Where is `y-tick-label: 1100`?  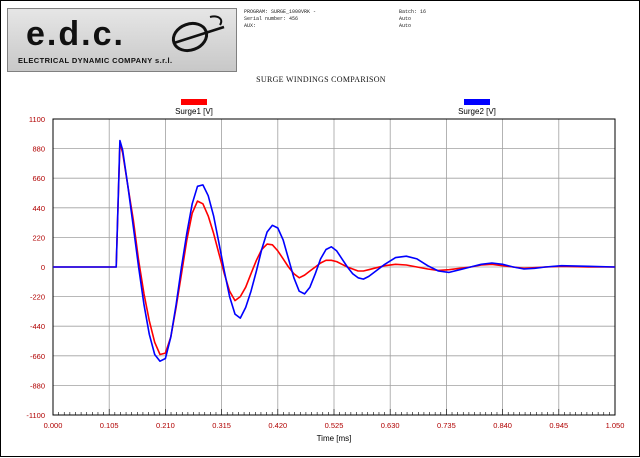 y-tick-label: 1100 is located at coordinates (37, 119).